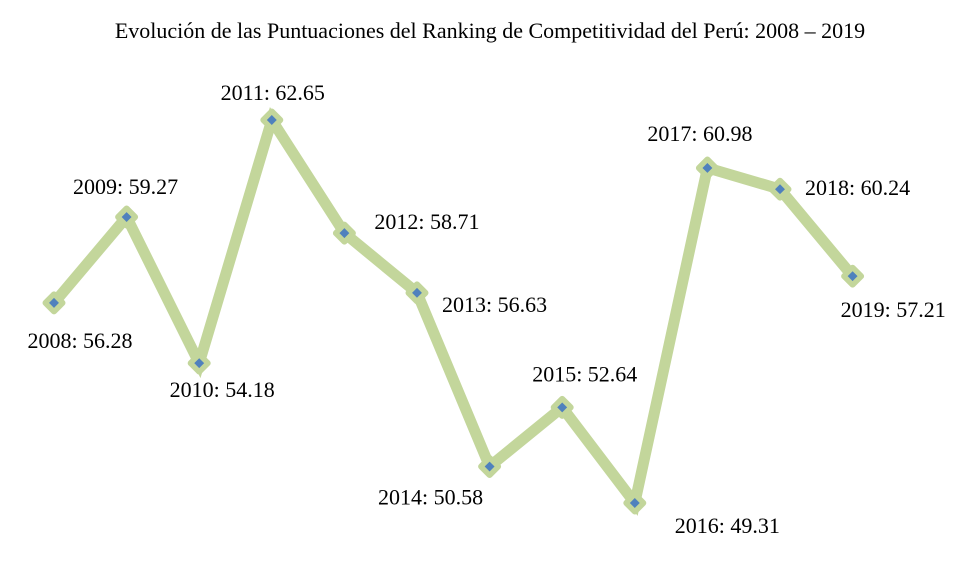 This screenshot has width=980, height=566. What do you see at coordinates (852, 276) in the screenshot?
I see `data-point-2019` at bounding box center [852, 276].